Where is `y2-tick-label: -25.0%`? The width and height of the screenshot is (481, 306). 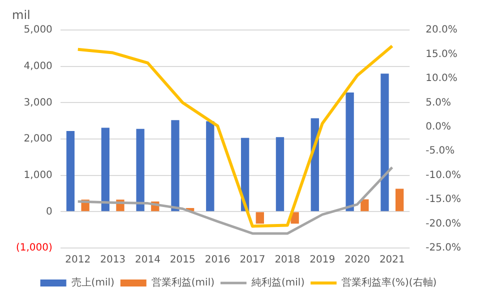
y2-tick-label: -25.0% is located at coordinates (444, 248).